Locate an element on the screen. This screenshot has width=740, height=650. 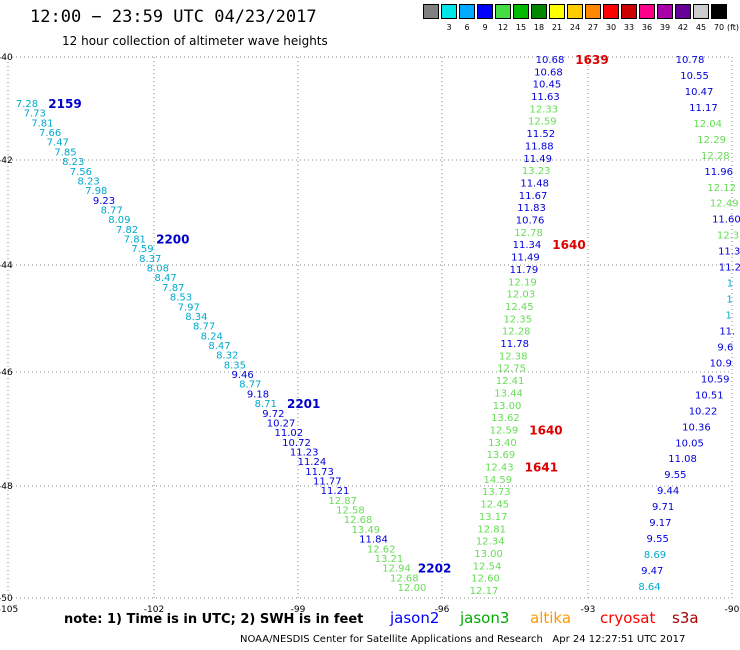
wave-height-label: 11.79 is located at coordinates (524, 270).